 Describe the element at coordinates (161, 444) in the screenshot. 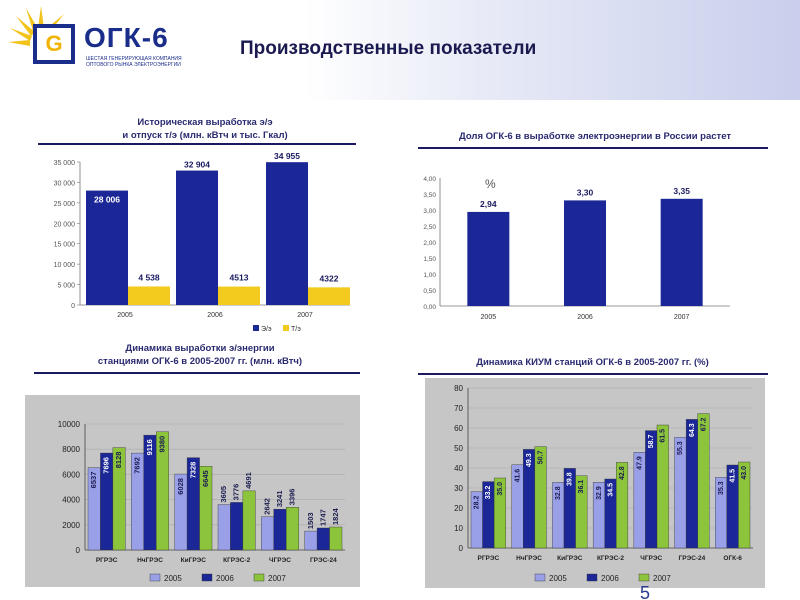

I see `data-label: 9380` at that location.